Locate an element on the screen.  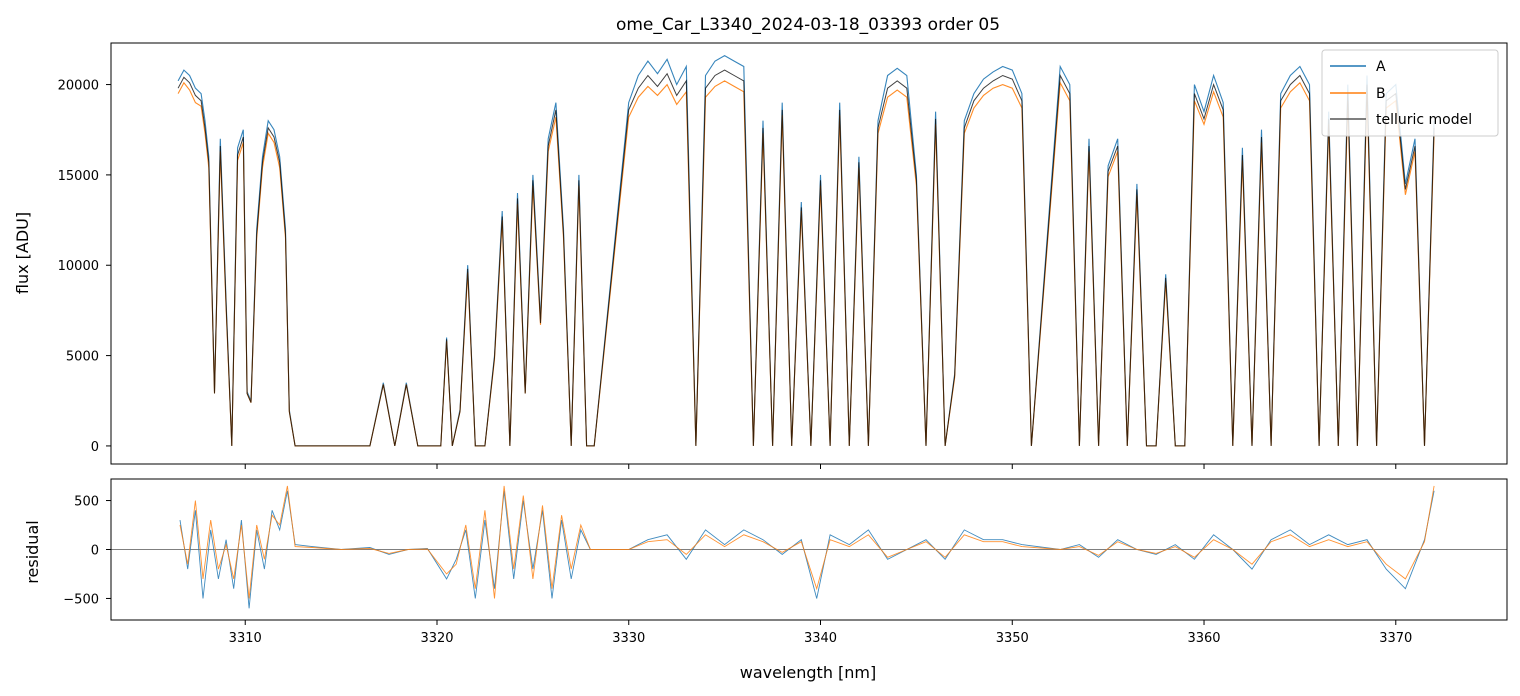
flux-x-axis is located at coordinates (820, 466).